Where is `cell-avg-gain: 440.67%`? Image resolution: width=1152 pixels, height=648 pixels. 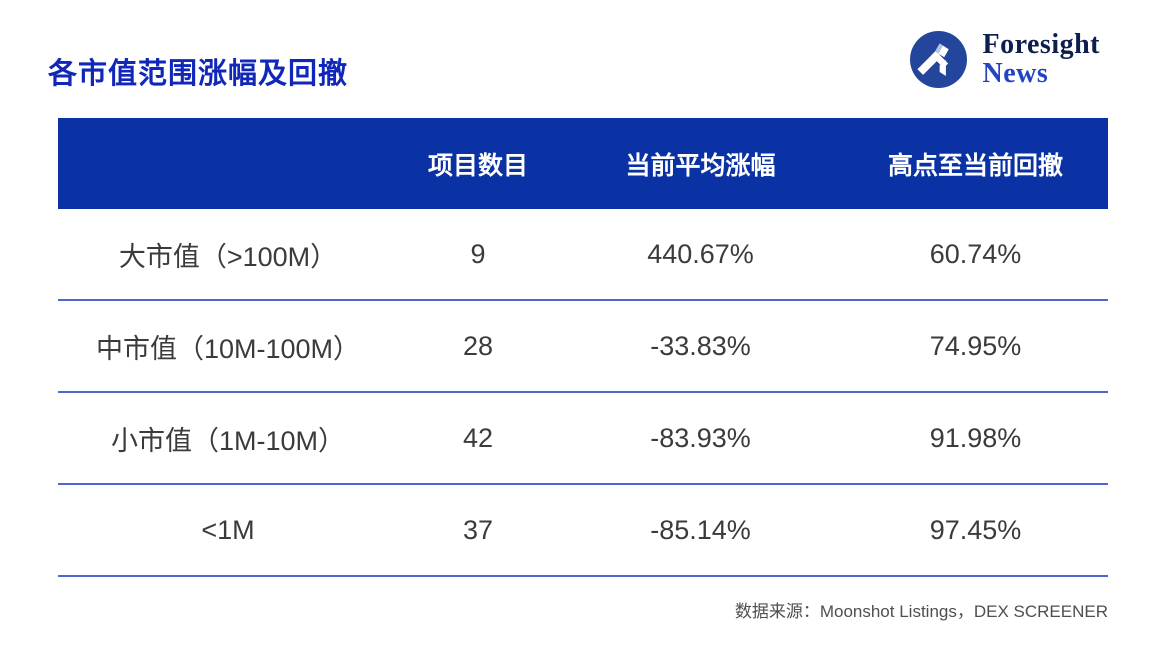 cell-avg-gain: 440.67% is located at coordinates (700, 255).